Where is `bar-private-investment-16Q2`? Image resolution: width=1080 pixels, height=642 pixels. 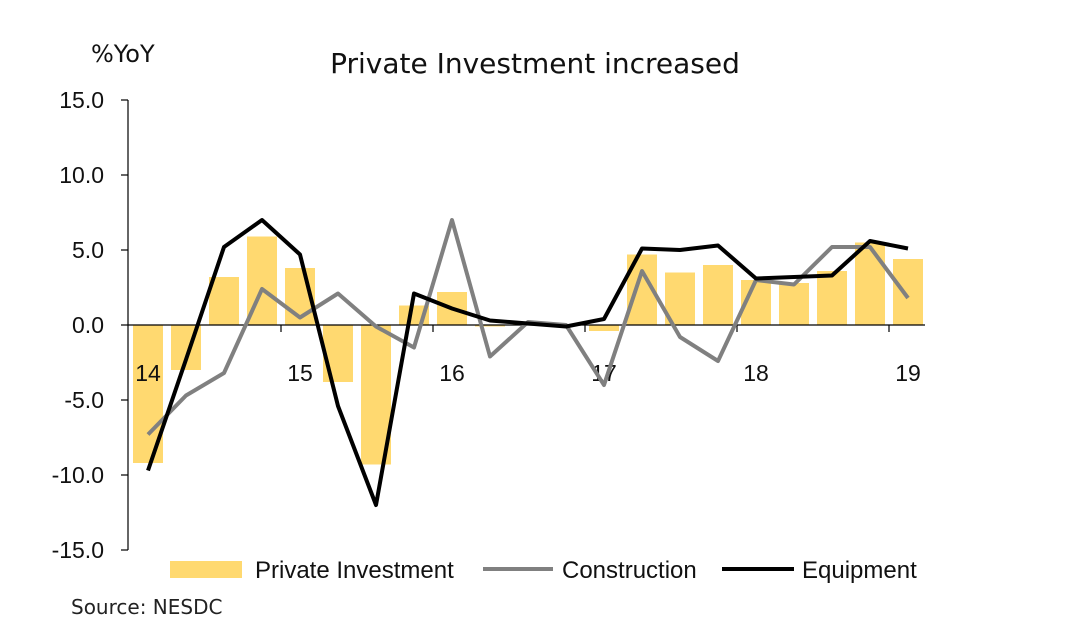 bar-private-investment-16Q2 is located at coordinates (490, 326).